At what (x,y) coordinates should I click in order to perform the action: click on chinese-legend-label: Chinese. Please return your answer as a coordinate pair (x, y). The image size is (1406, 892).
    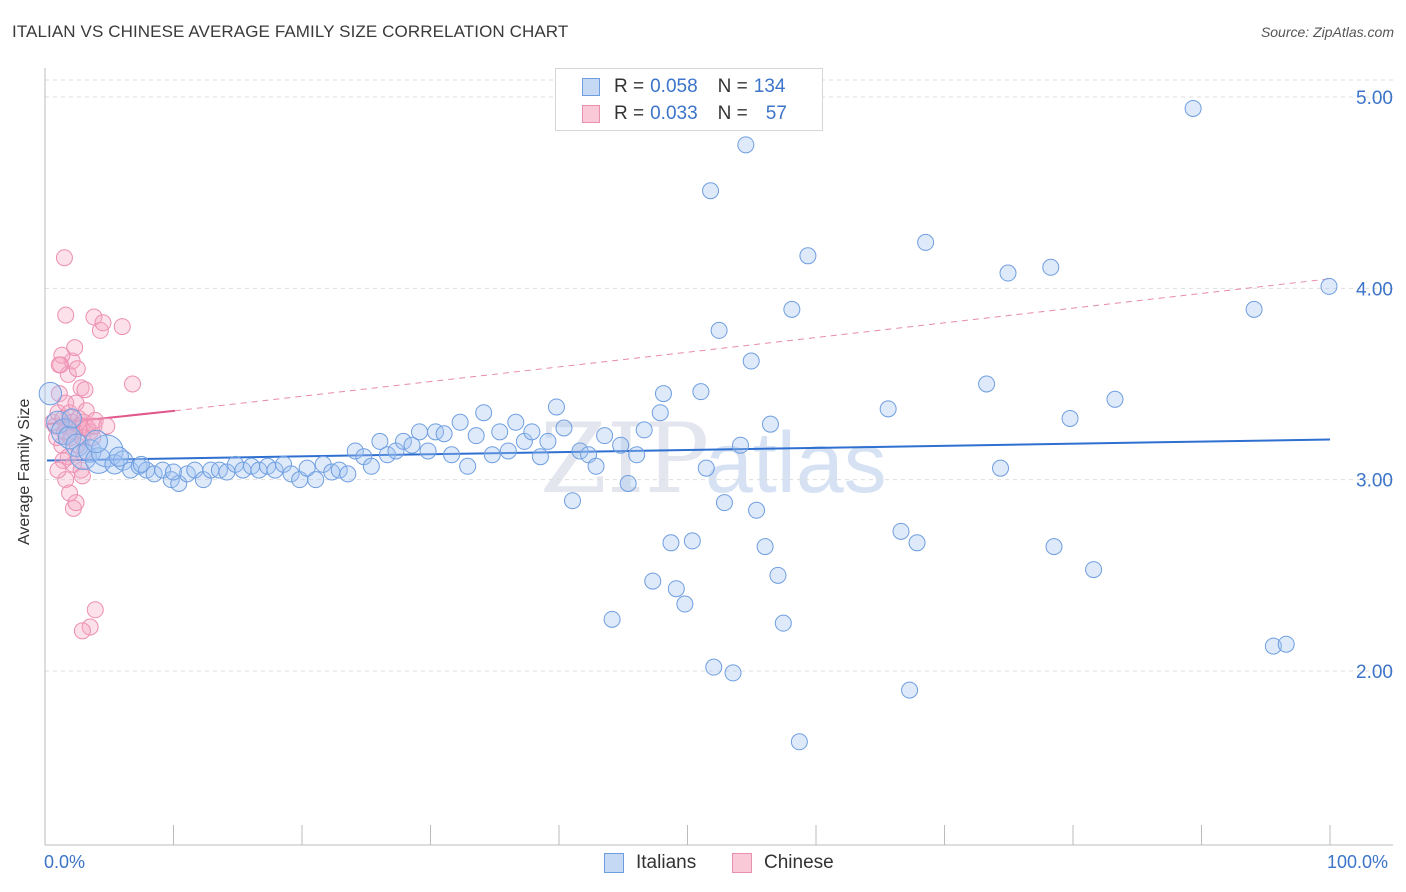
    Looking at the image, I should click on (799, 862).